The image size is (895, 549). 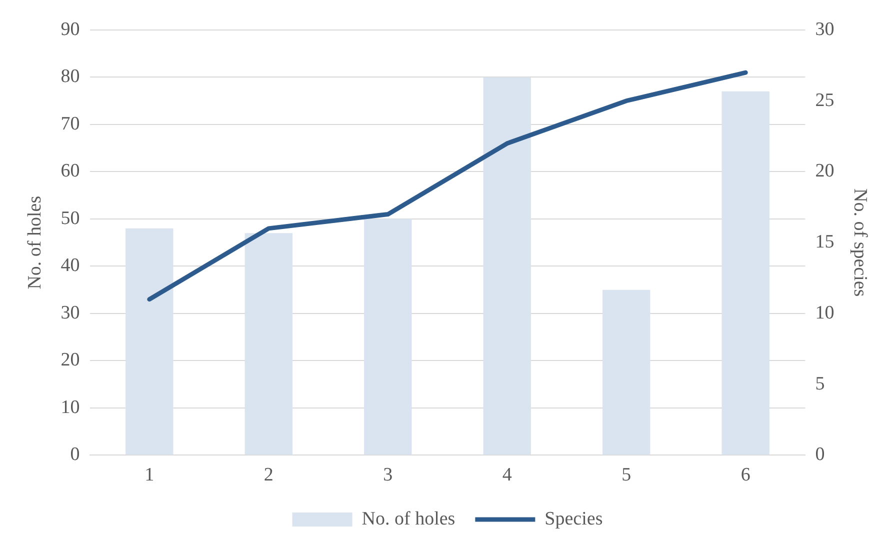 I want to click on y-tick-label: 0, so click(x=75, y=455).